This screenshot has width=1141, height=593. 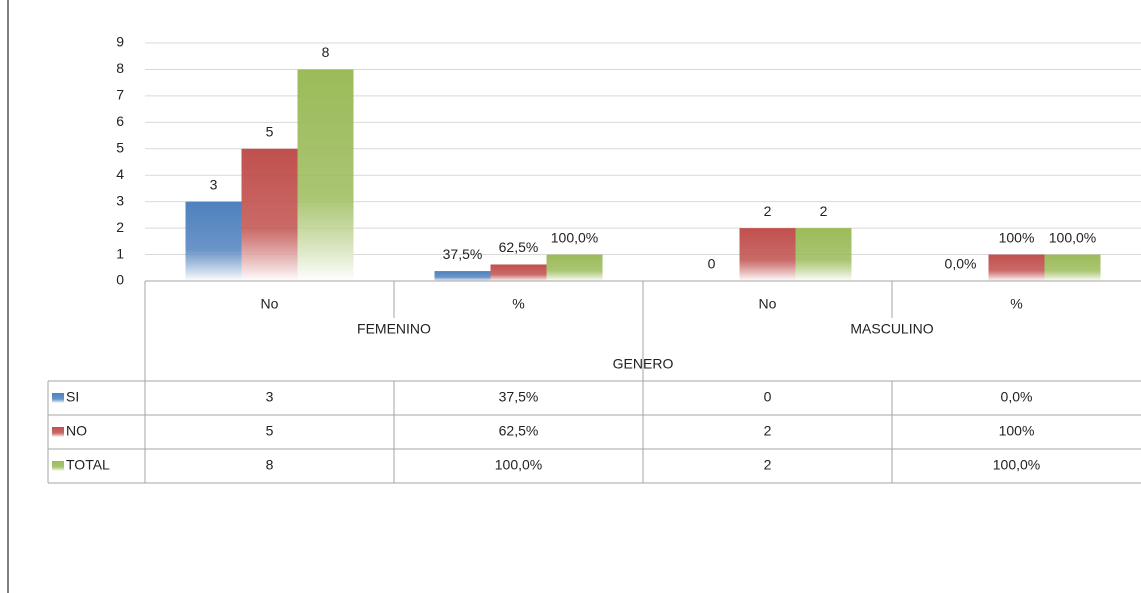 What do you see at coordinates (463, 254) in the screenshot?
I see `data-label: 37,5%` at bounding box center [463, 254].